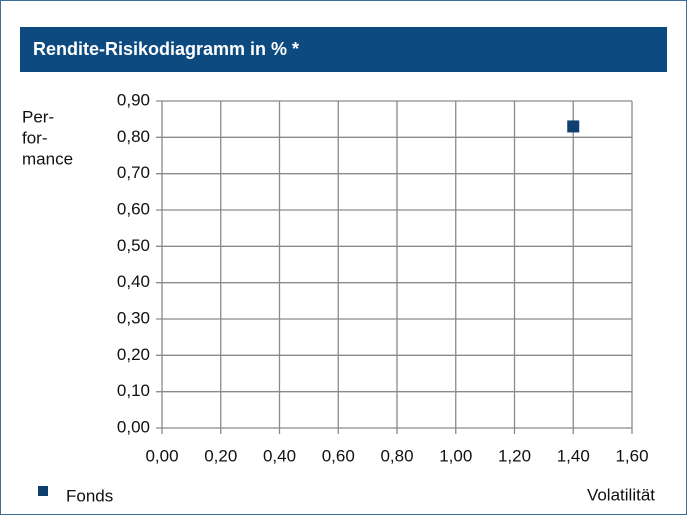  What do you see at coordinates (396, 455) in the screenshot?
I see `x-tick-label: 0,80` at bounding box center [396, 455].